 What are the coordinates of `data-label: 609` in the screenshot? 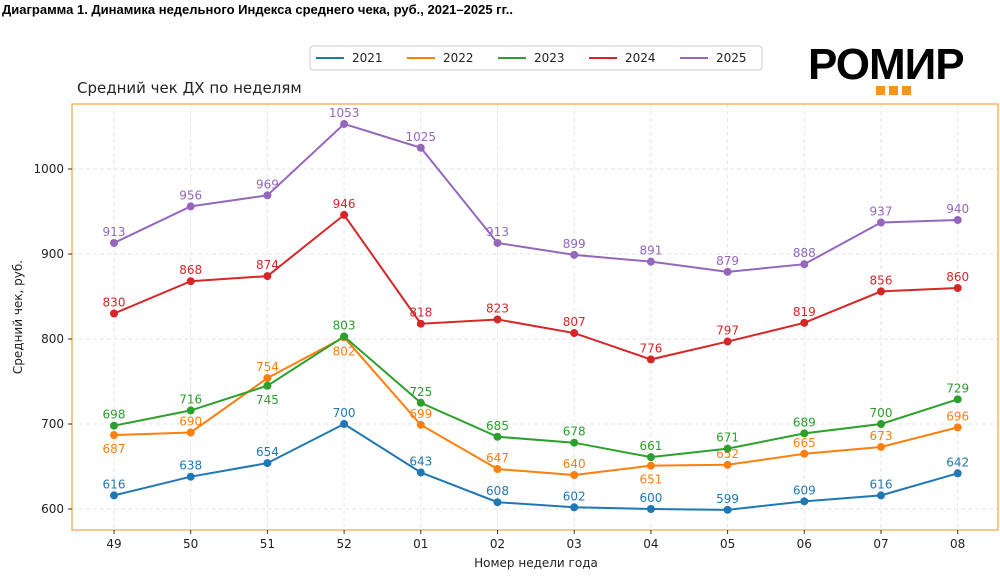 It's located at (804, 490).